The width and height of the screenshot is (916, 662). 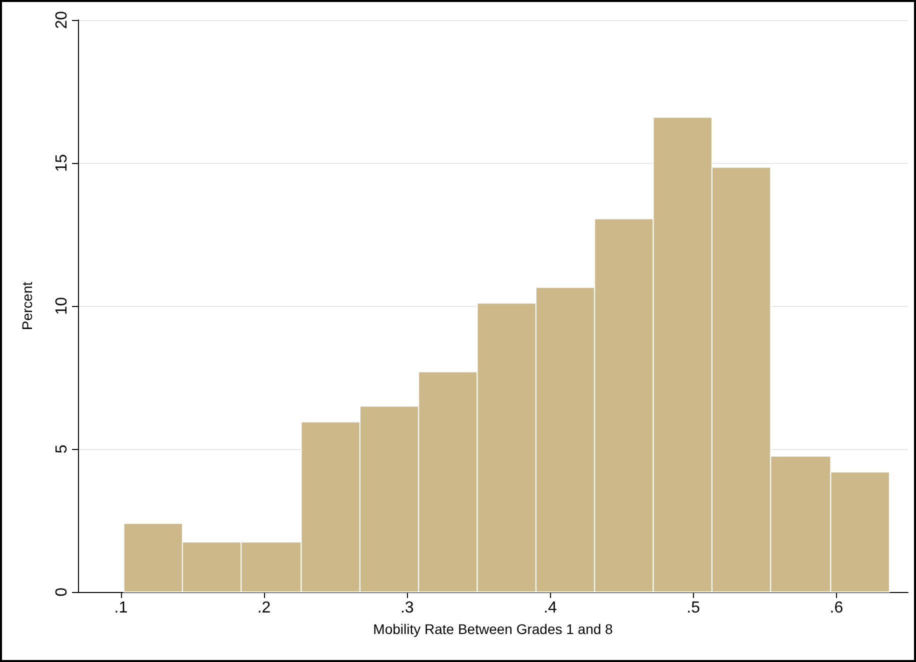 What do you see at coordinates (693, 608) in the screenshot?
I see `x-tick-label: .5` at bounding box center [693, 608].